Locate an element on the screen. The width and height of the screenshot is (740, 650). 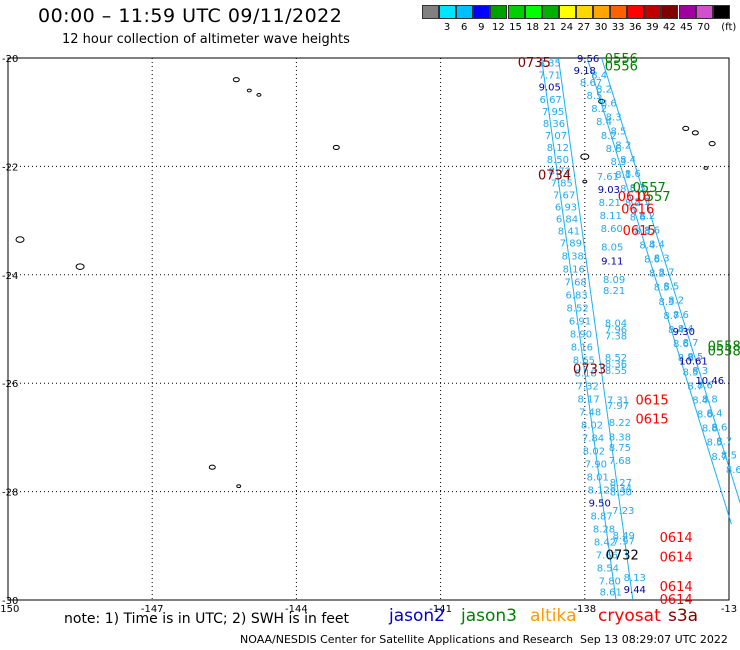
swh-value-high: 9.30 is located at coordinates (684, 332).